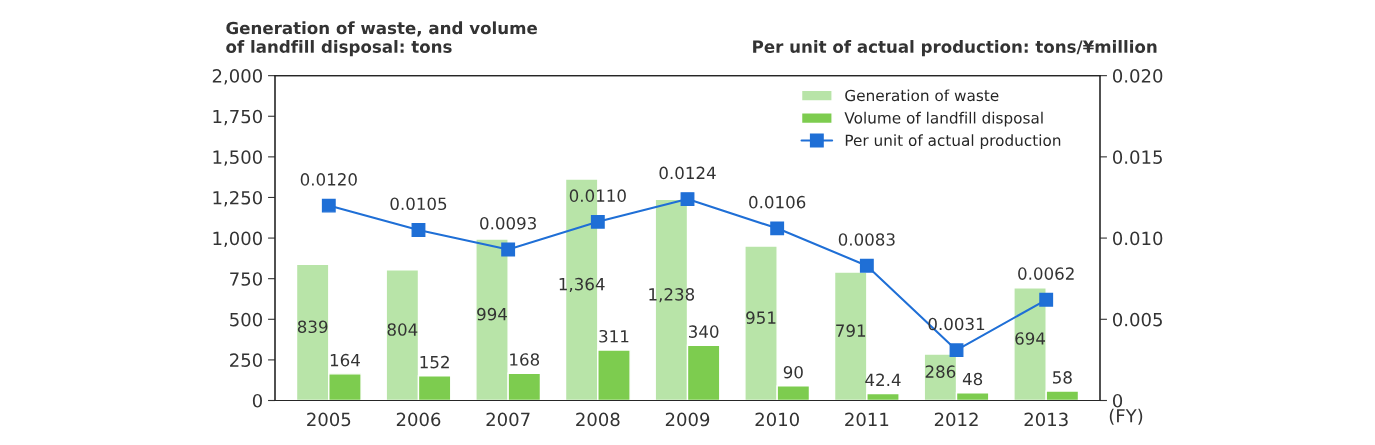 The width and height of the screenshot is (1375, 445). What do you see at coordinates (687, 173) in the screenshot?
I see `data-label: 0.0124` at bounding box center [687, 173].